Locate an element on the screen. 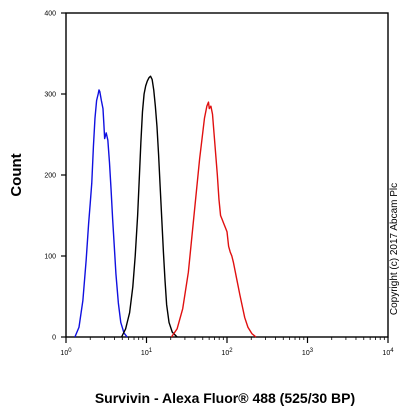  y-tick-label: 300 is located at coordinates (50, 95).